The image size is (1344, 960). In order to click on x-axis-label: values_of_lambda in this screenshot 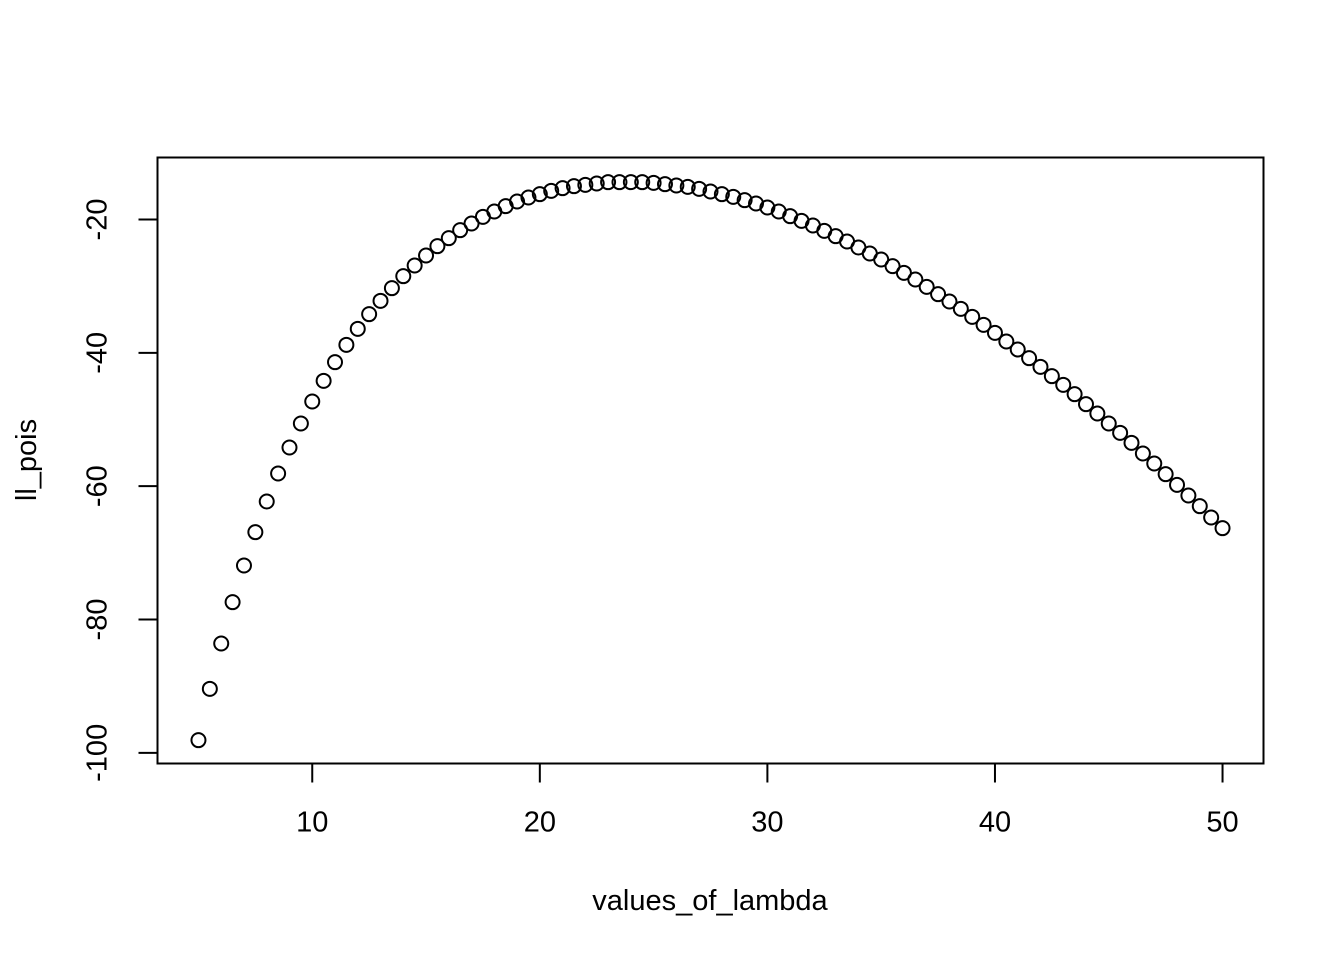, I will do `click(710, 901)`.